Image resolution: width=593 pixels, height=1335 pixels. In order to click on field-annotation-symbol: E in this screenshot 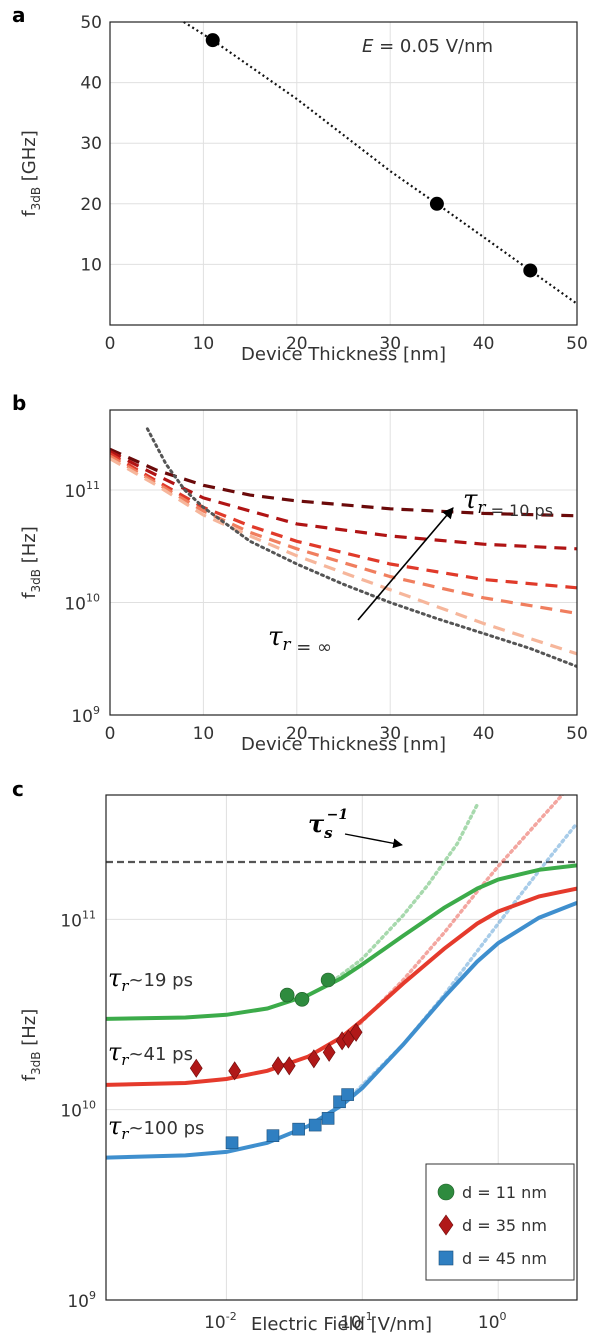, I will do `click(368, 46)`.